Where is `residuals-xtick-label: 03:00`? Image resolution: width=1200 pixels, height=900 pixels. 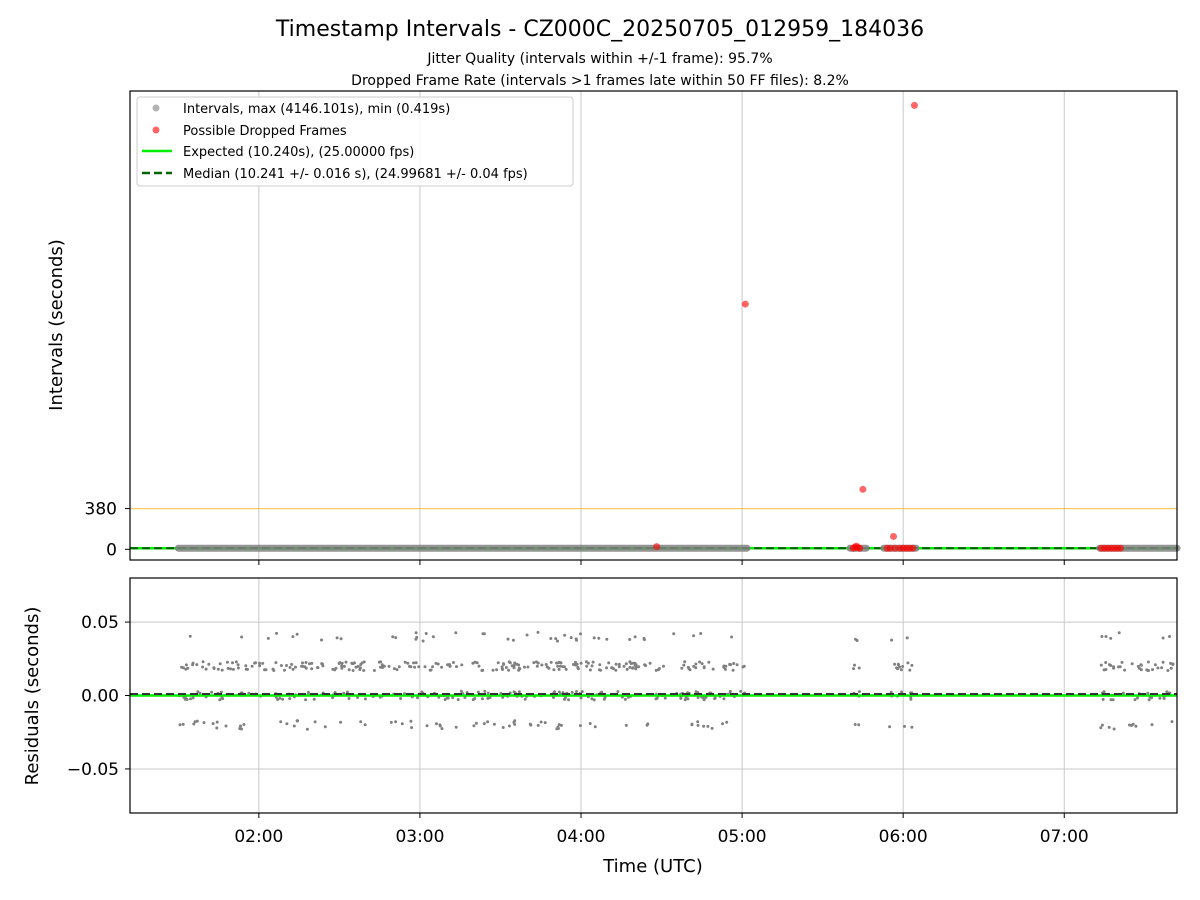 residuals-xtick-label: 03:00 is located at coordinates (419, 837).